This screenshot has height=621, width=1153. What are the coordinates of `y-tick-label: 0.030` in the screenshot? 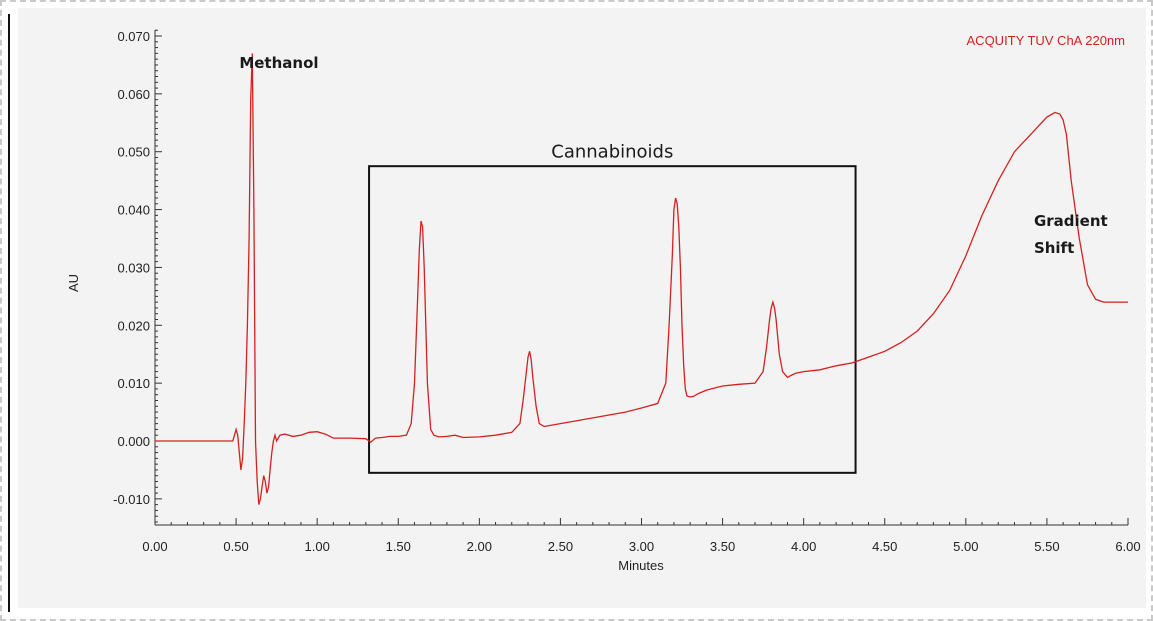 It's located at (133, 267).